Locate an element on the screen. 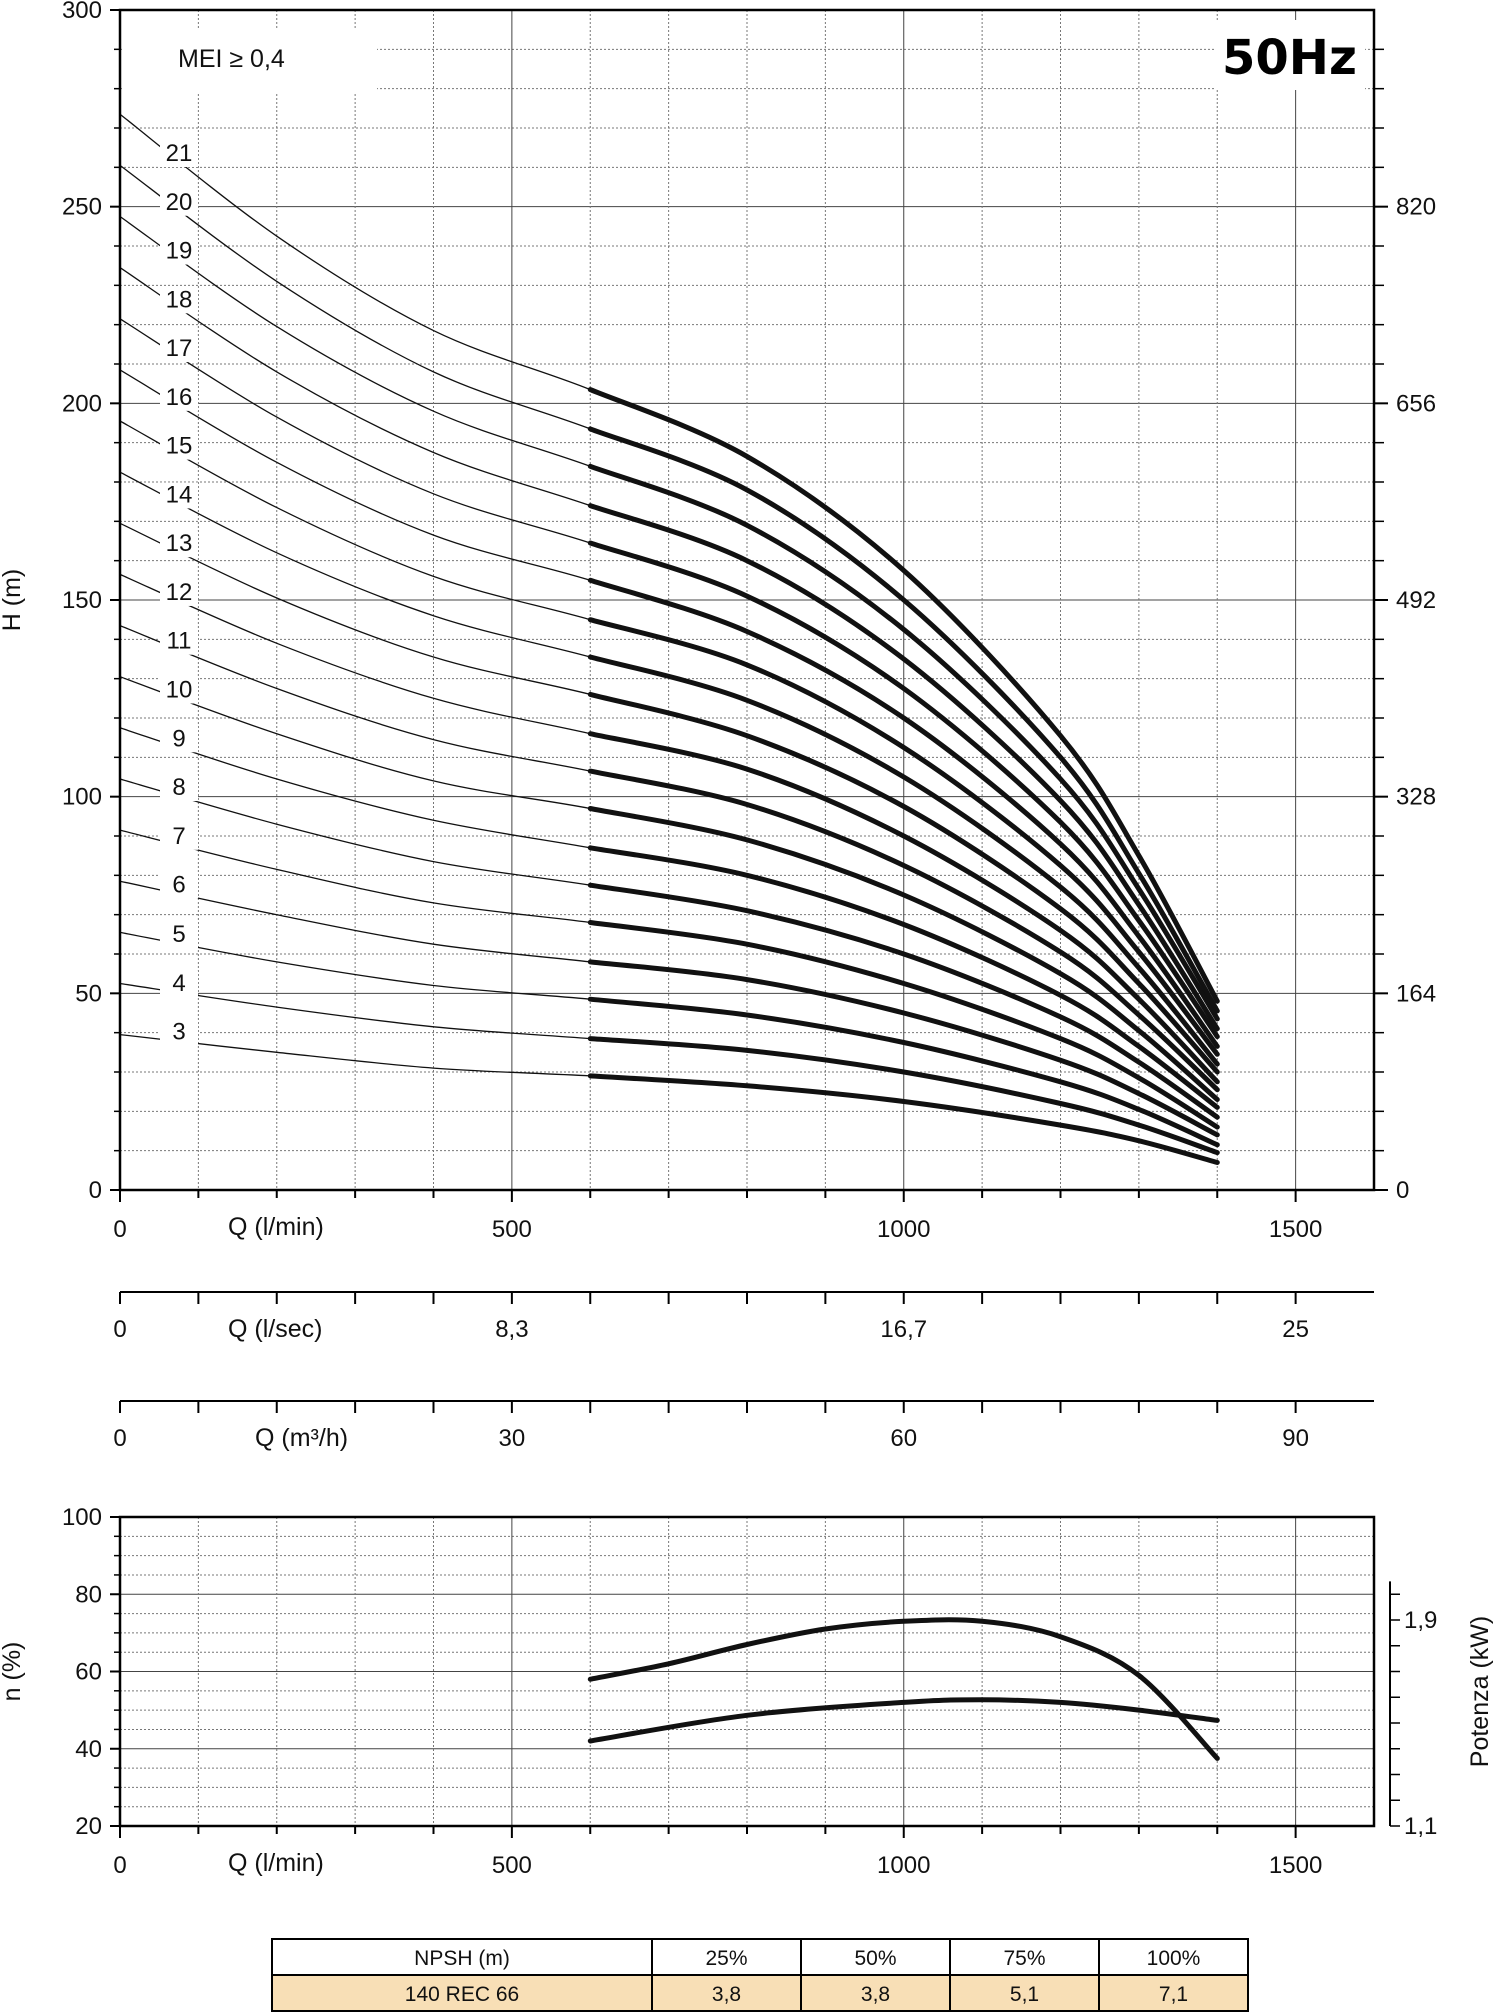  stage-label-12: 12 is located at coordinates (179, 592).